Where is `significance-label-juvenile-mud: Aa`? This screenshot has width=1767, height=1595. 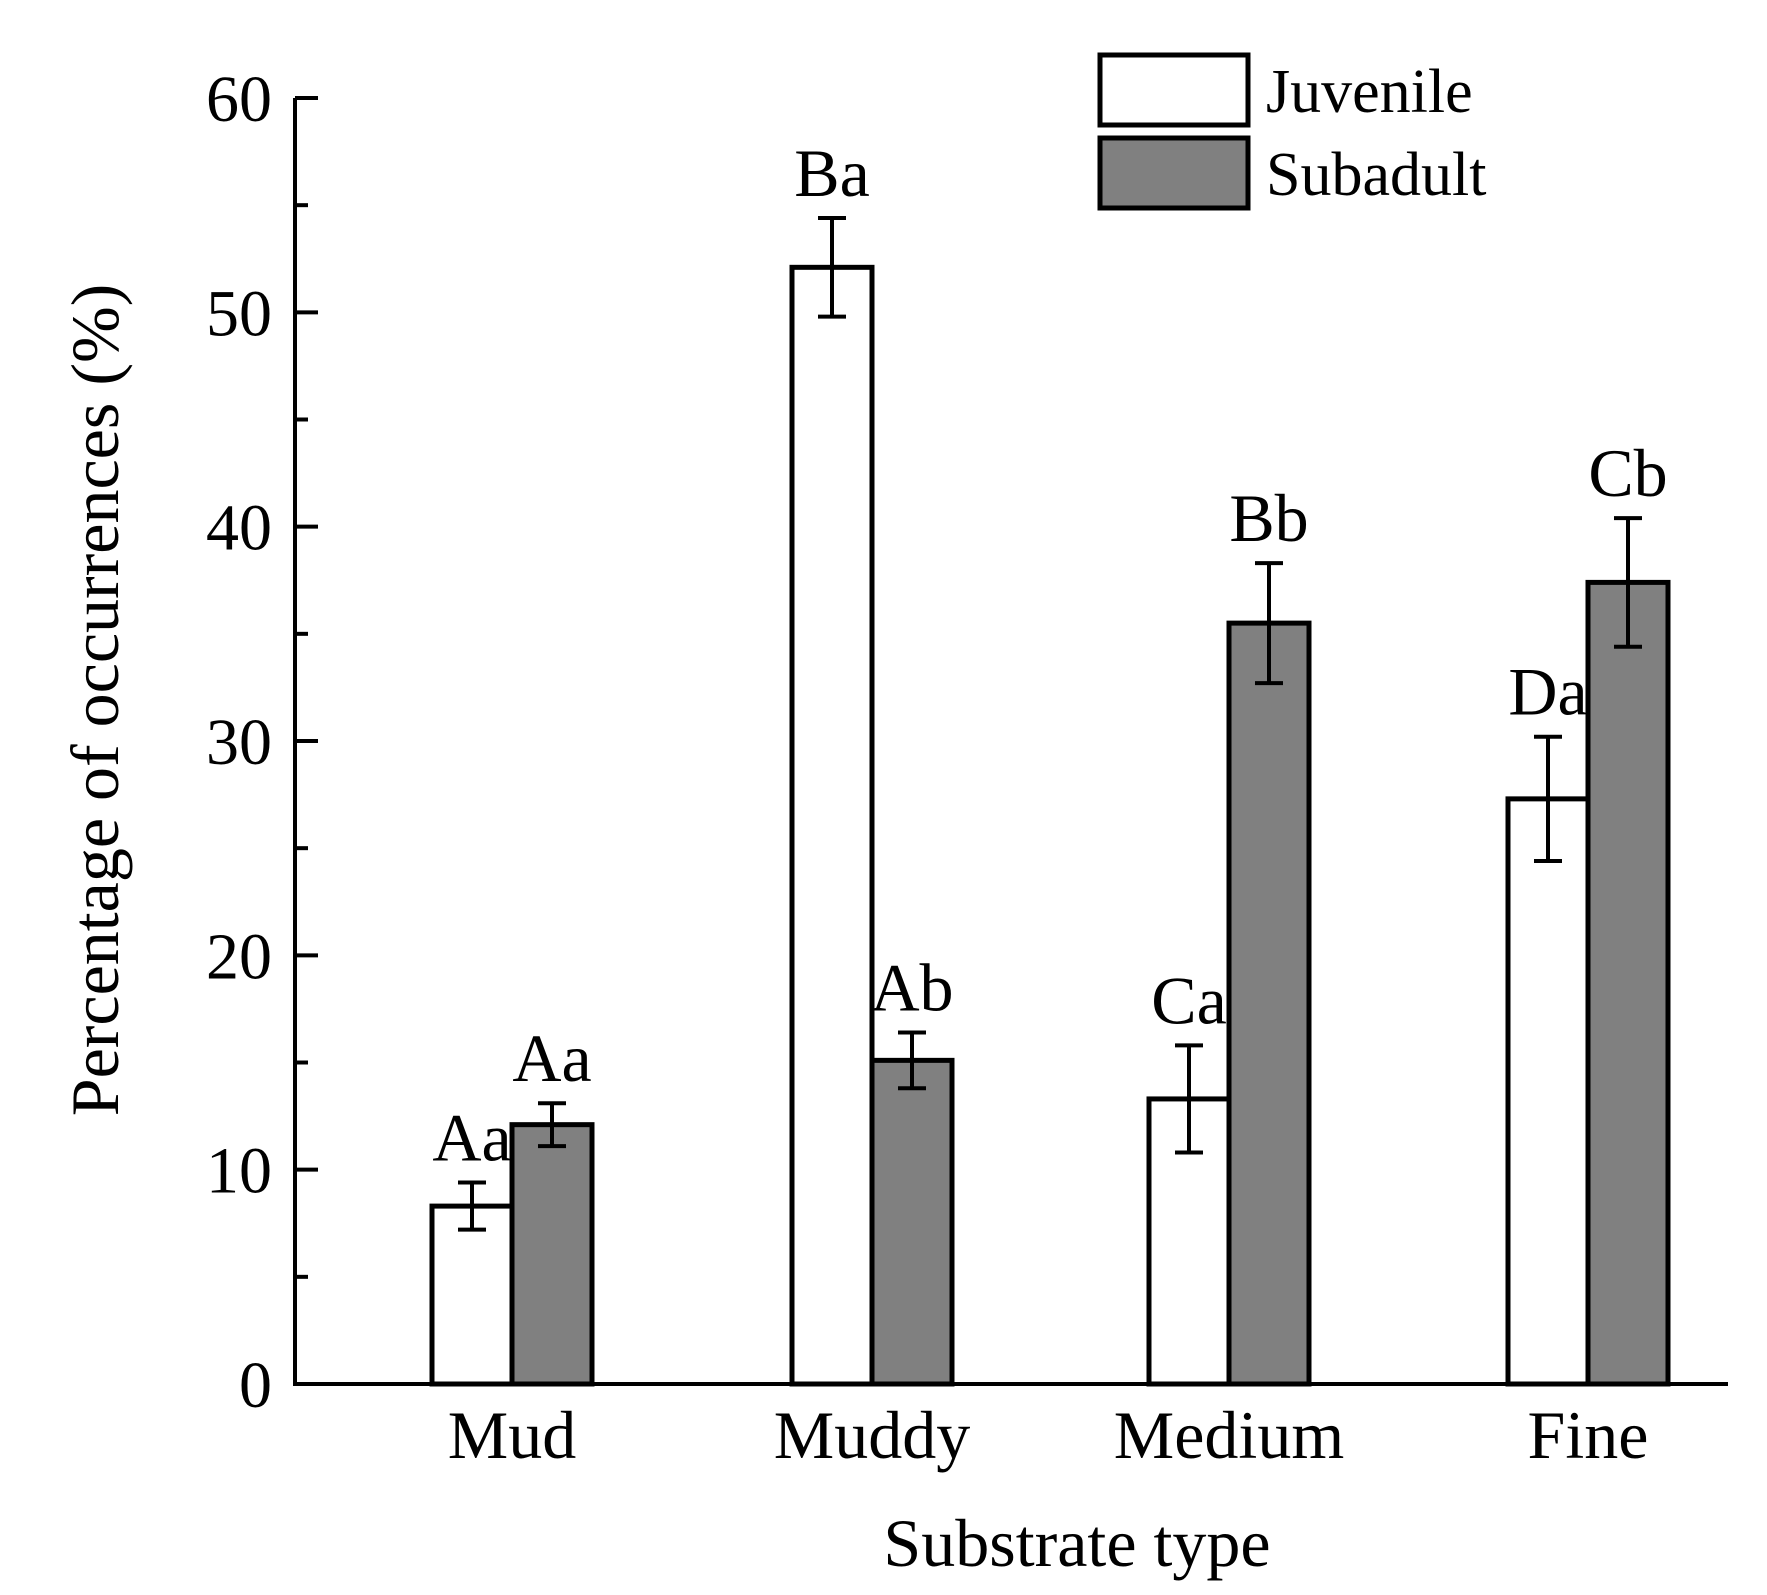 significance-label-juvenile-mud: Aa is located at coordinates (471, 1138).